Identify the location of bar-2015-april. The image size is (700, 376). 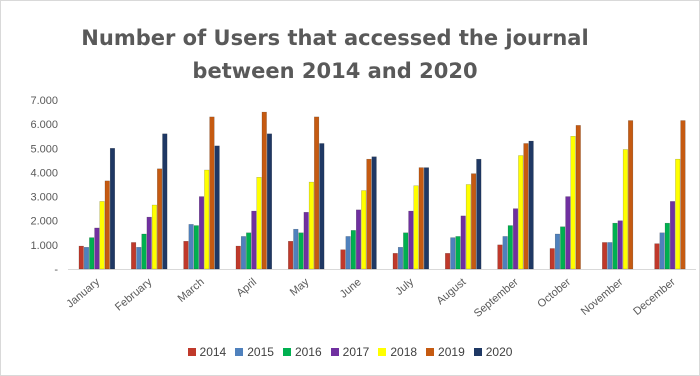
(243, 253).